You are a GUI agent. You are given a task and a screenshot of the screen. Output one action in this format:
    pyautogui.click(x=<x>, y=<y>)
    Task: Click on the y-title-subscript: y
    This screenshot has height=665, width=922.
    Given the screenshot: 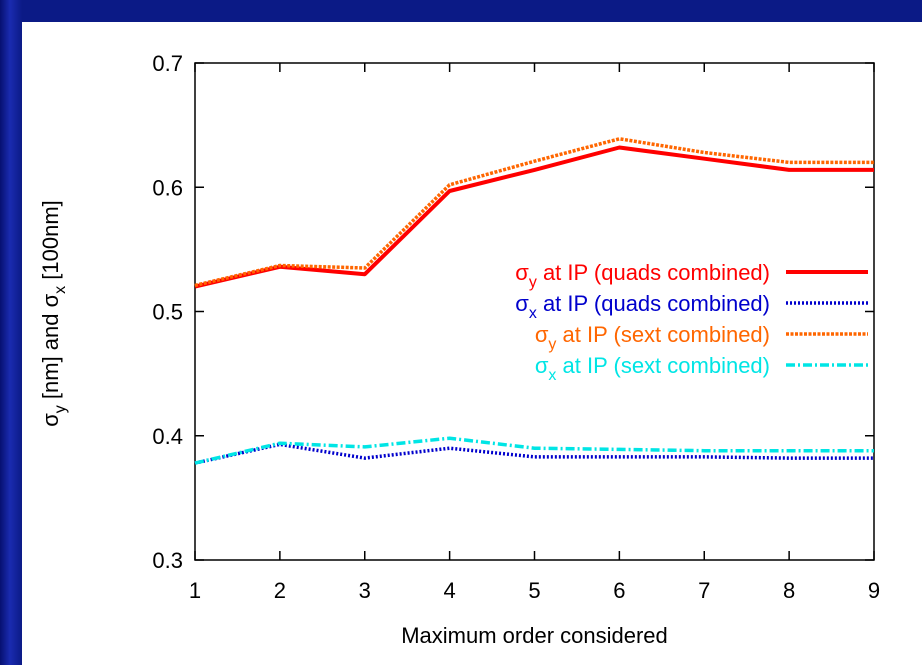 What is the action you would take?
    pyautogui.click(x=60, y=409)
    